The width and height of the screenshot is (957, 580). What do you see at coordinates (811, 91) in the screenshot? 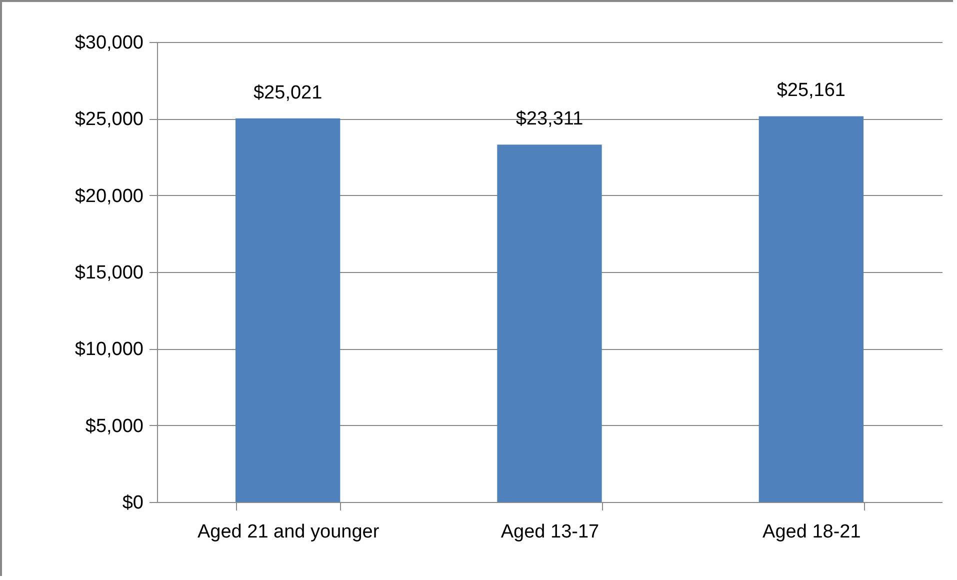
I see `data-label: $25,161` at bounding box center [811, 91].